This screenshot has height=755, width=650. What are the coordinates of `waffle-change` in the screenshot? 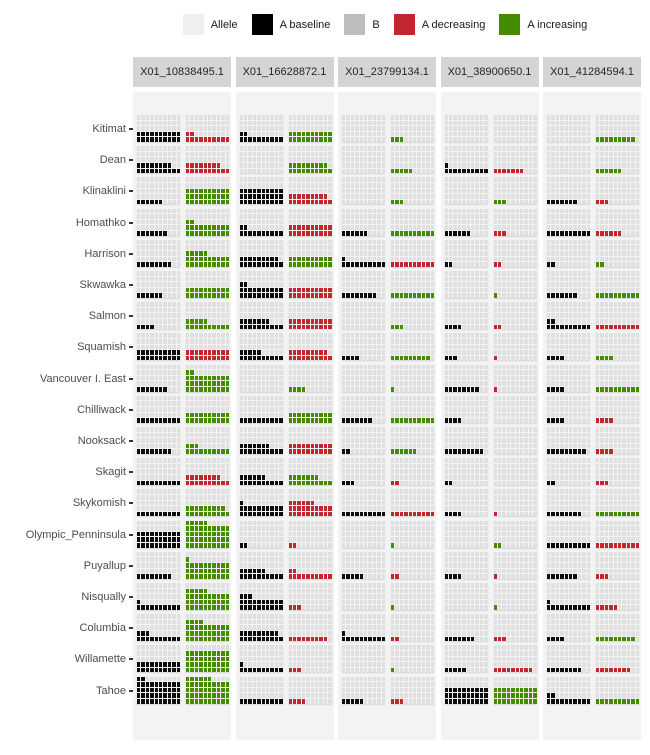 It's located at (310, 316).